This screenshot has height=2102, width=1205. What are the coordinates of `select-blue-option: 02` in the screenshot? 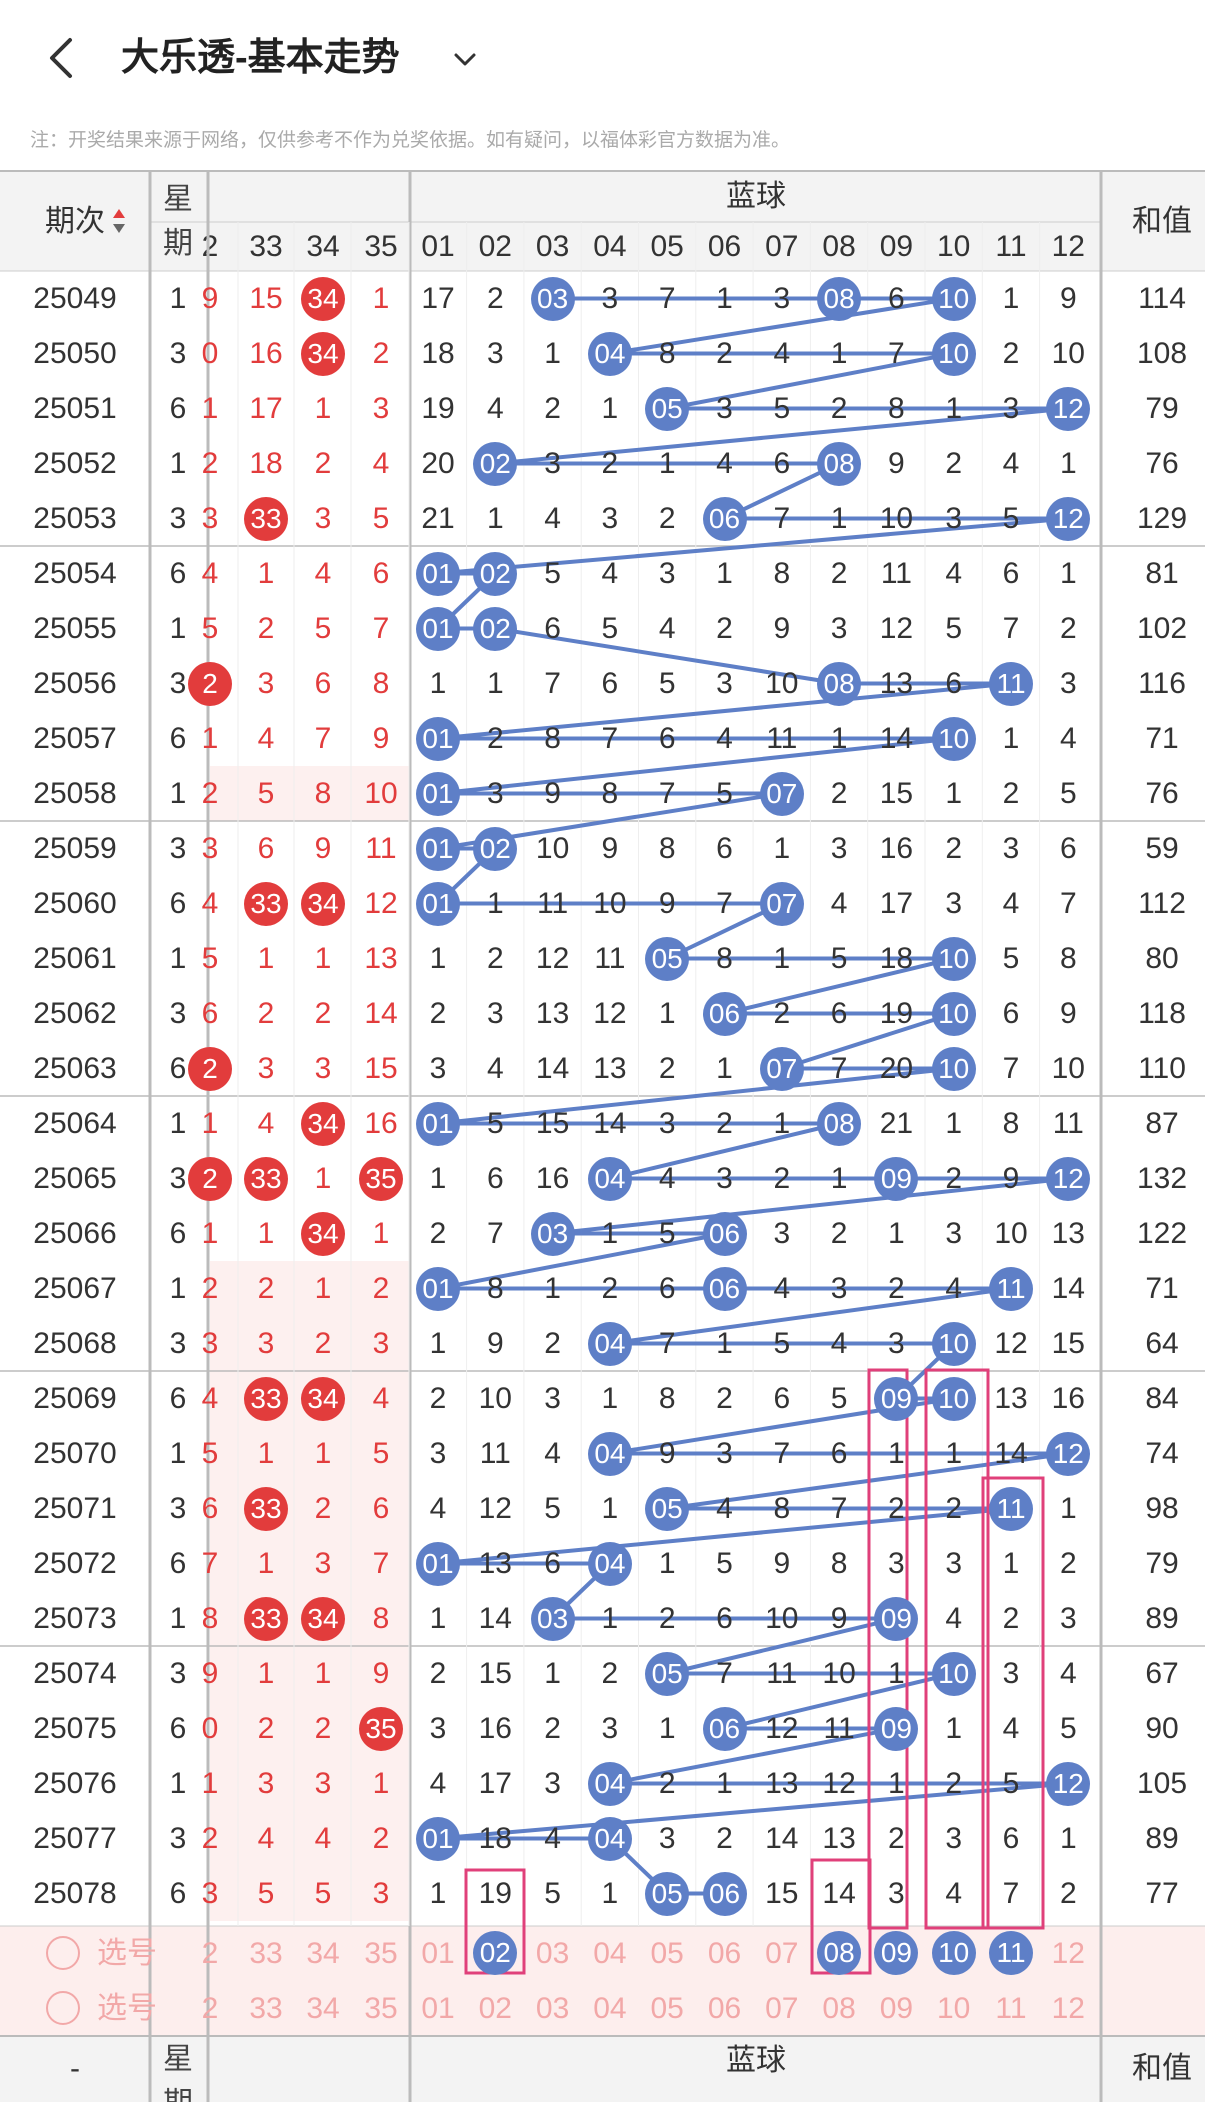 It's located at (495, 2008).